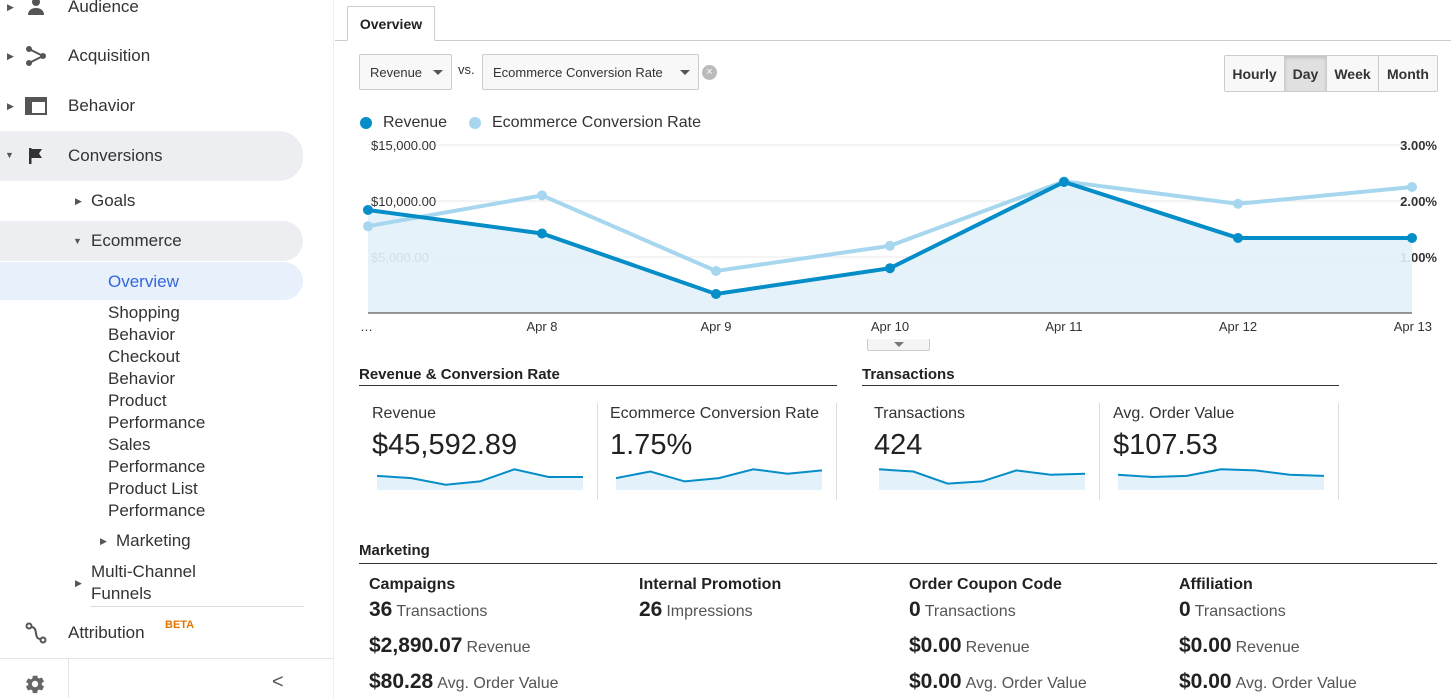  Describe the element at coordinates (35, 685) in the screenshot. I see `gear-icon` at that location.